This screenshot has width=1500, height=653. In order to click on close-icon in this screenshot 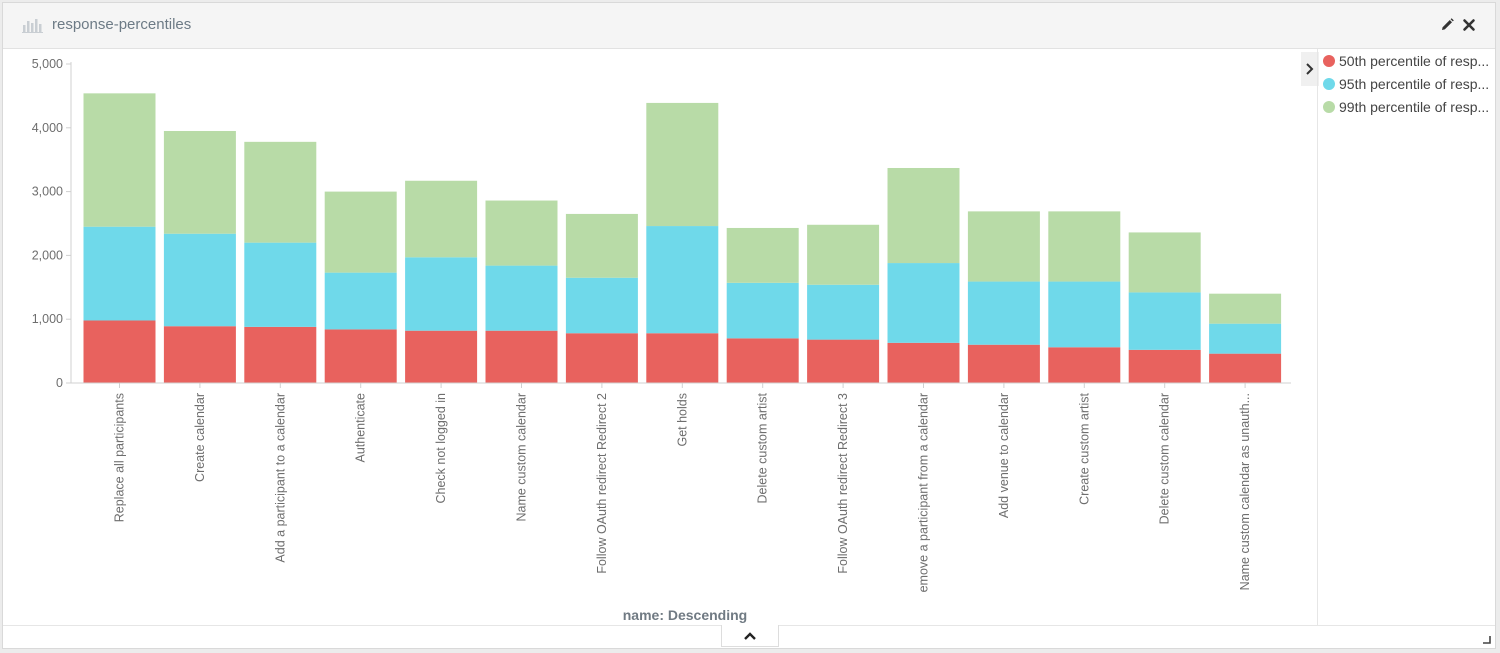, I will do `click(1469, 25)`.